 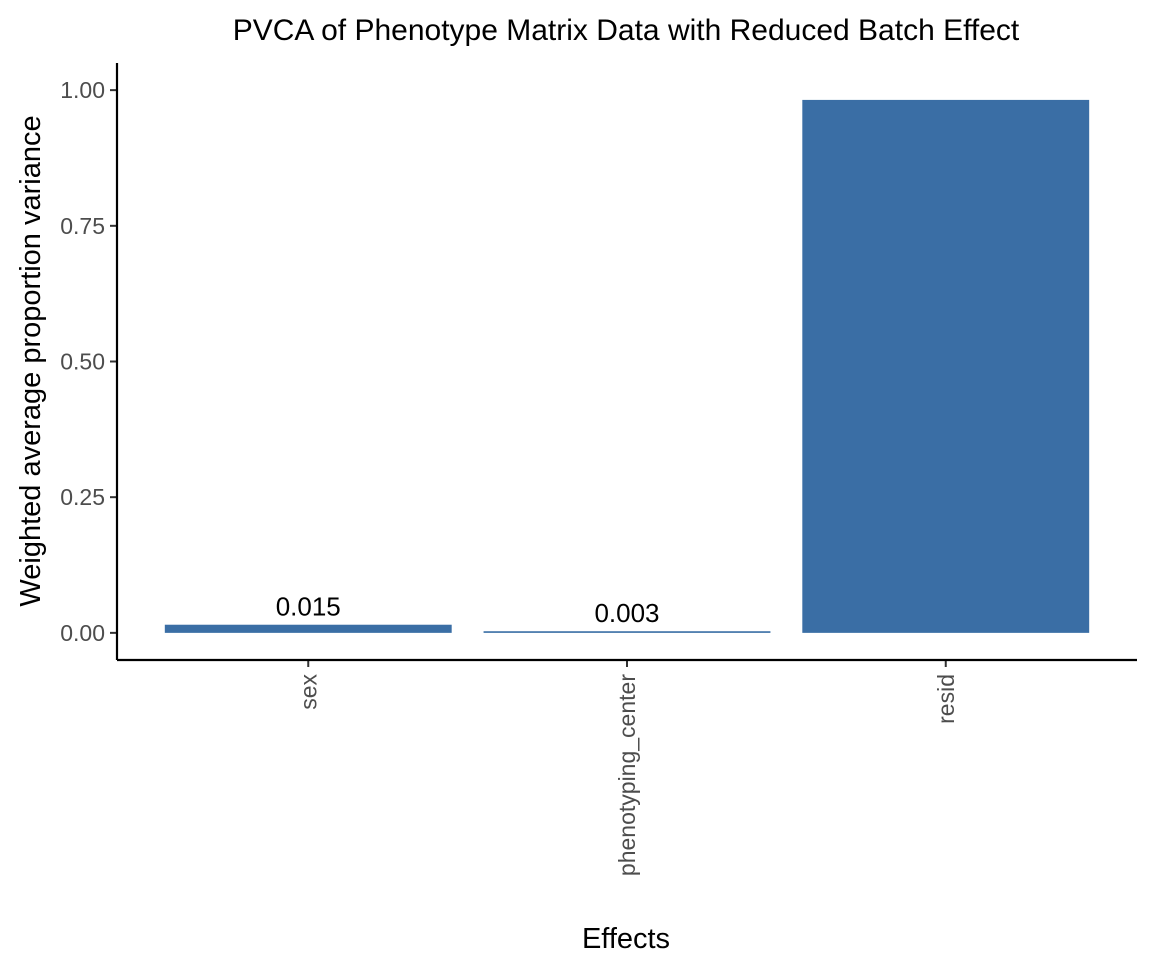 I want to click on x-tick-labels: sex phenotyping_center resid, so click(x=627, y=775).